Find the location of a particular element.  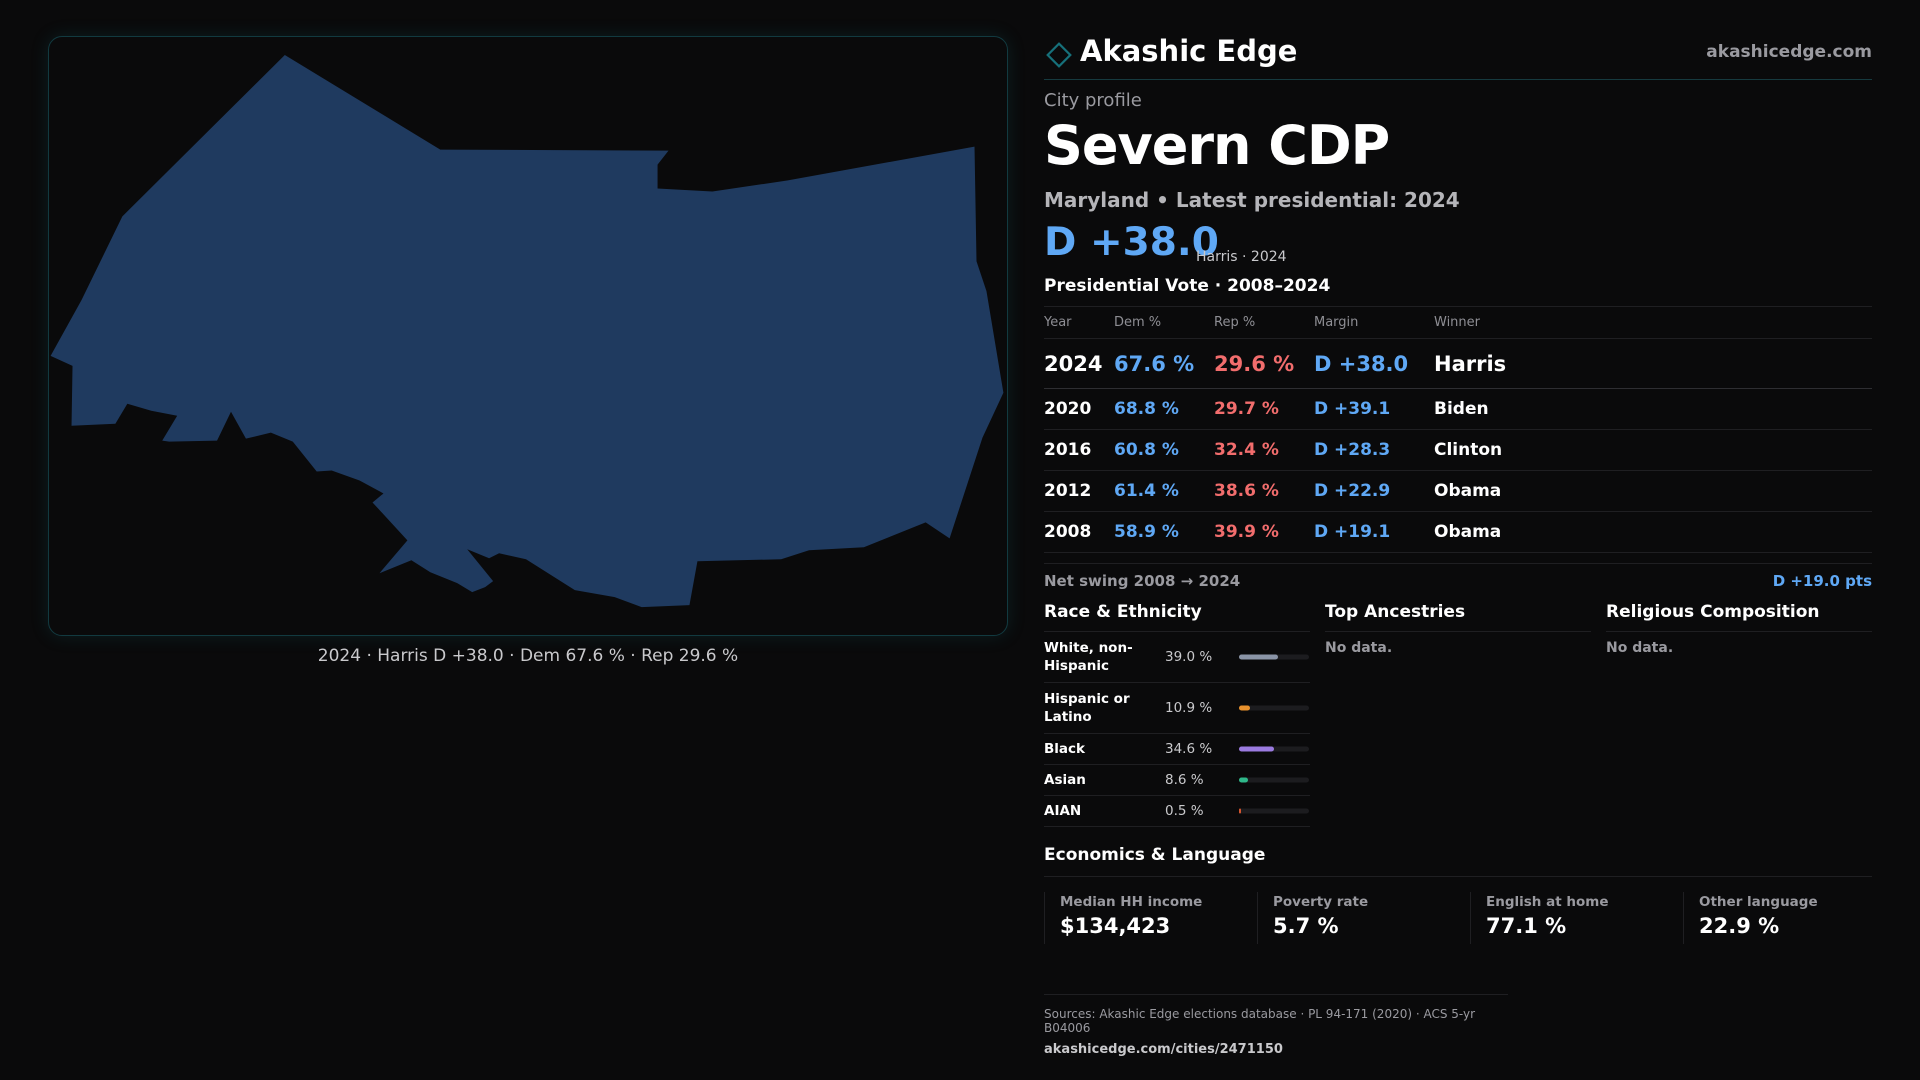

cell-year: 2012 is located at coordinates (1068, 491).